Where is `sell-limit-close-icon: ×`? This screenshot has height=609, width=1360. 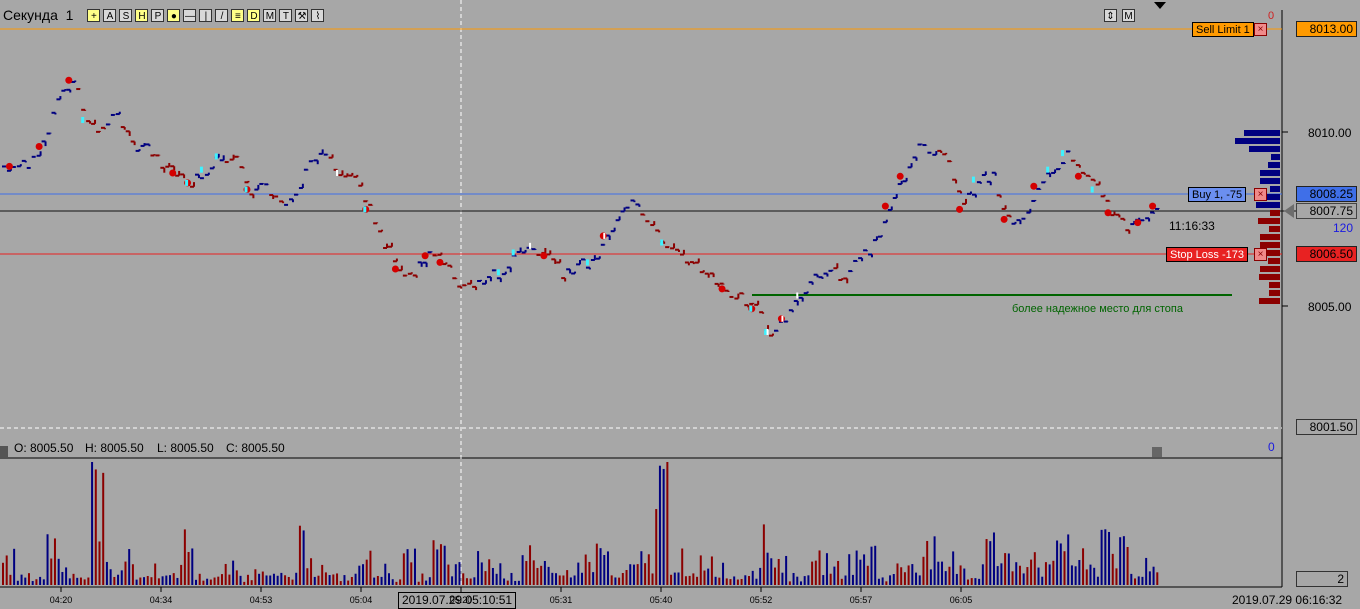 sell-limit-close-icon: × is located at coordinates (1260, 29).